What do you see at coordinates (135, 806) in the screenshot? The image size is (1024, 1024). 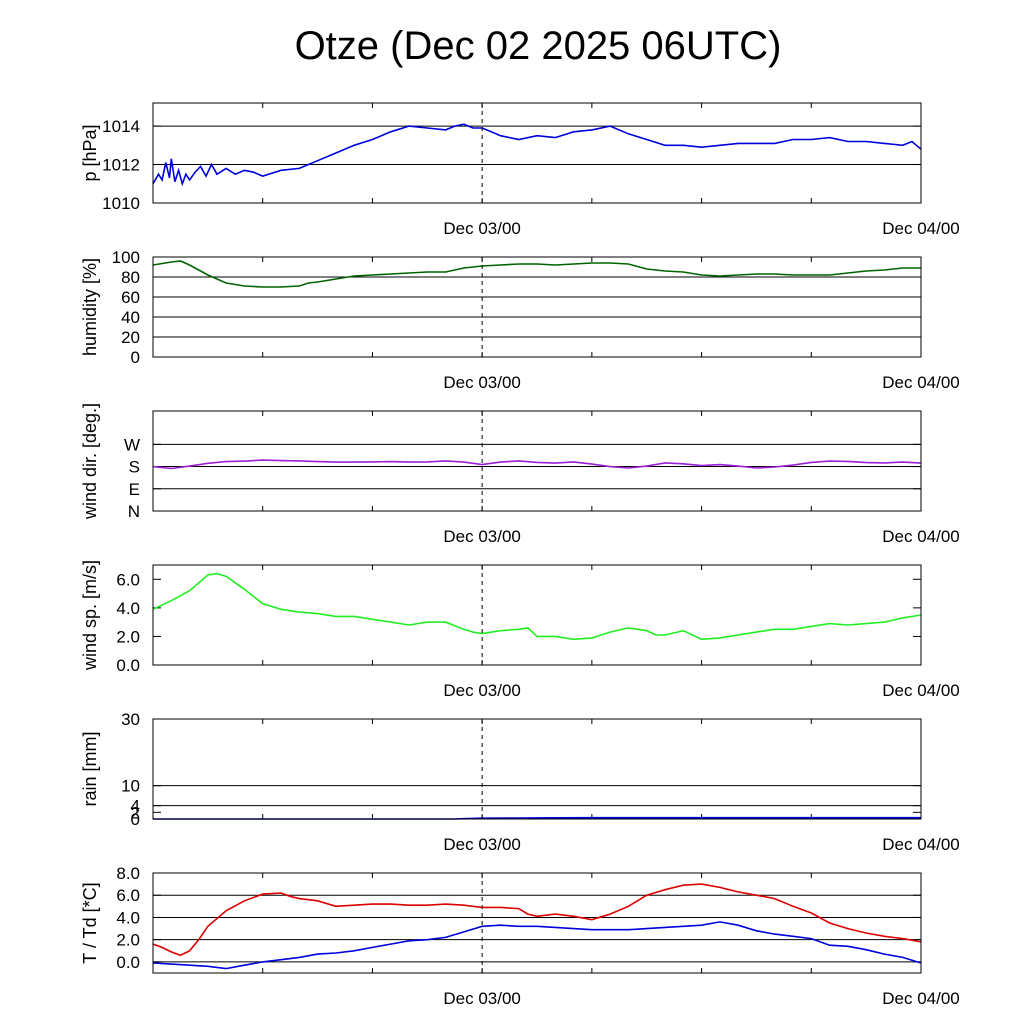 I see `y-tick-label: 4` at bounding box center [135, 806].